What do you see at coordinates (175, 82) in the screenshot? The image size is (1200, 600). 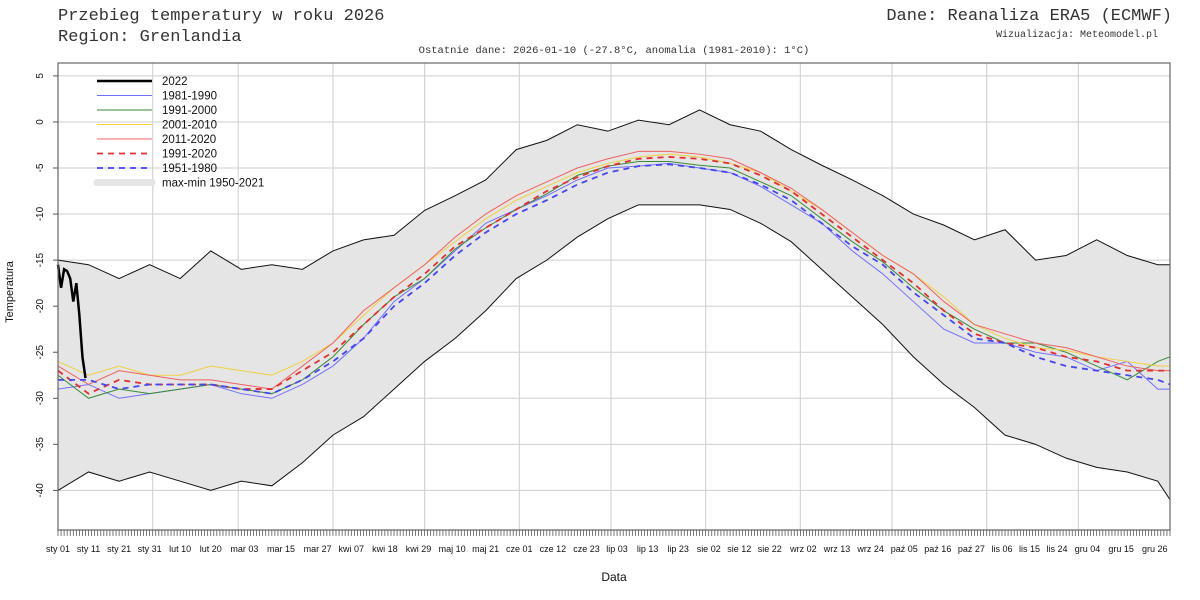 I see `legend-label: 2022` at bounding box center [175, 82].